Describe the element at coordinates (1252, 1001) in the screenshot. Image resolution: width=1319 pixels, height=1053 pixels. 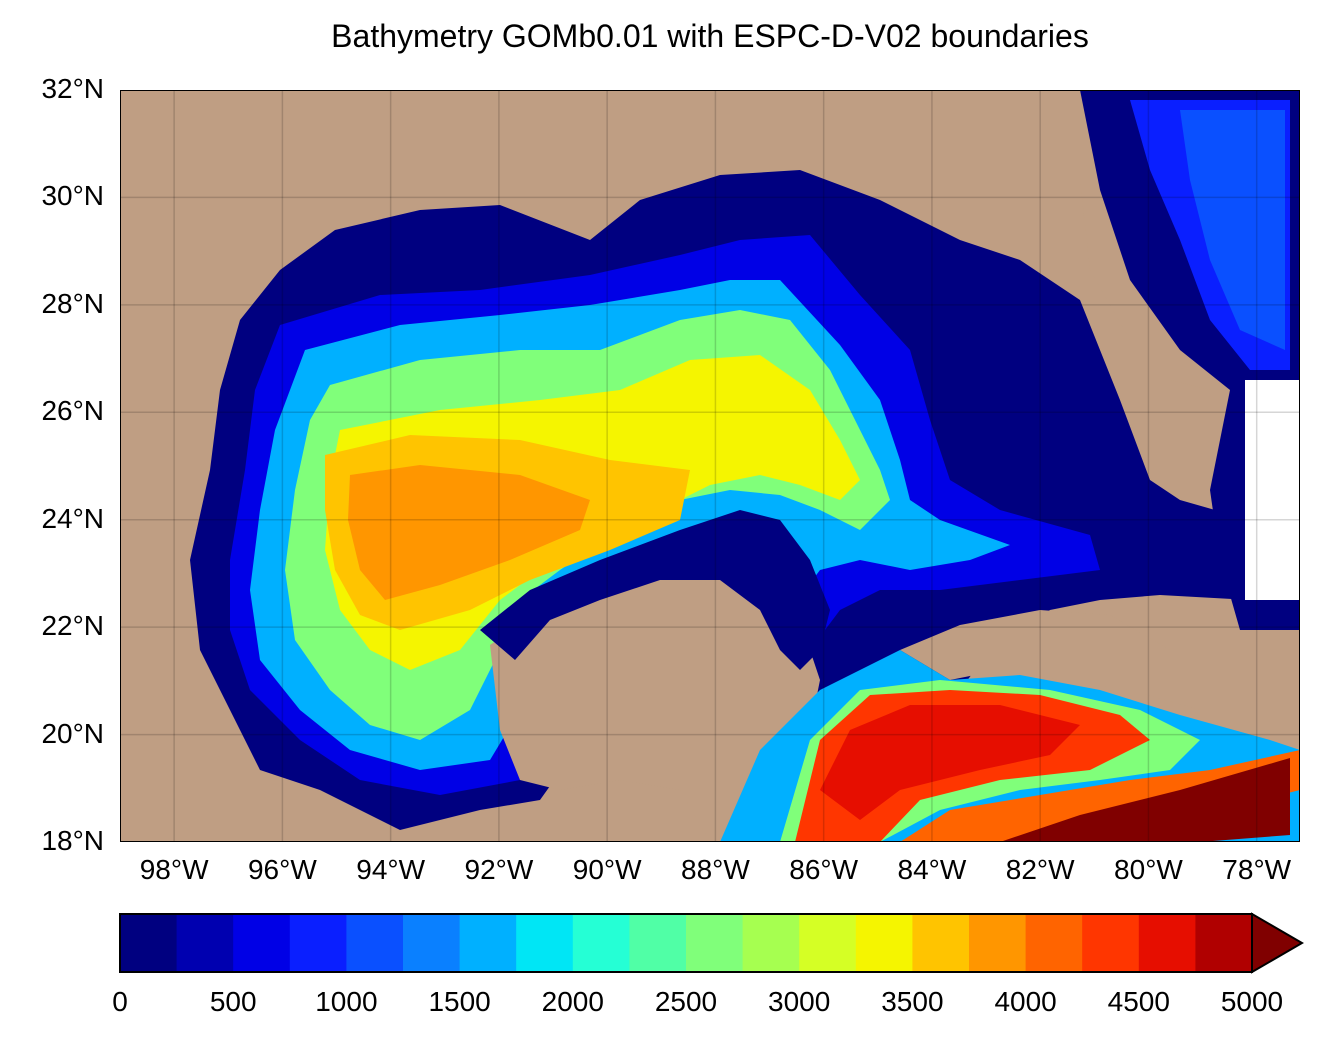
I see `colorbar-tick-label: 5000` at that location.